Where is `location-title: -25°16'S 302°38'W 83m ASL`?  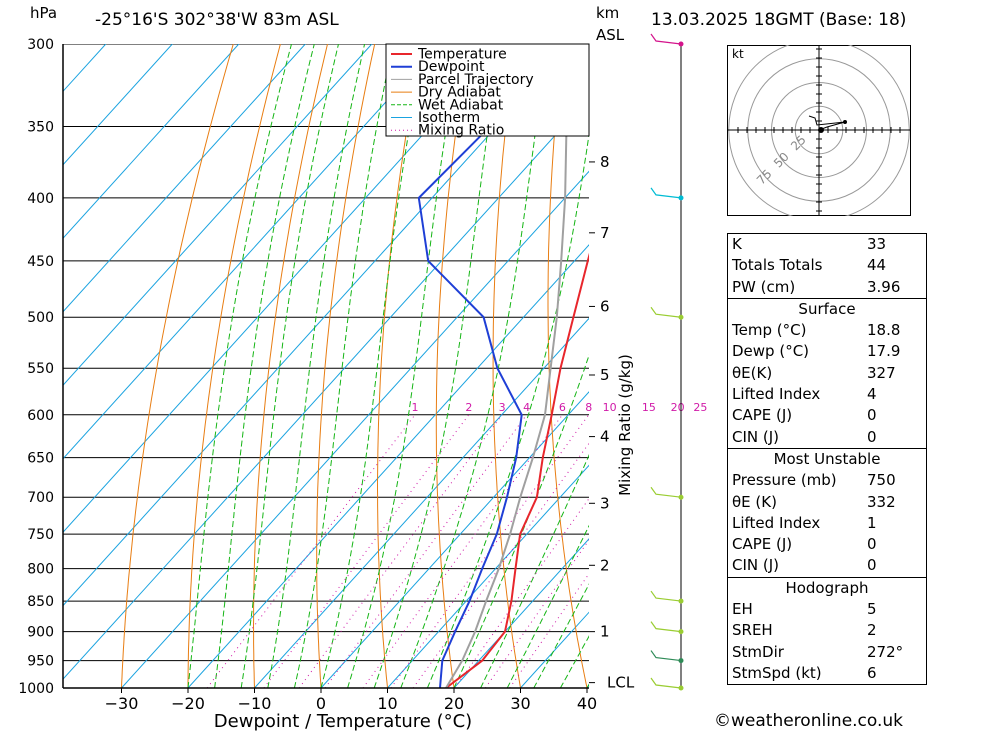 location-title: -25°16'S 302°38'W 83m ASL is located at coordinates (217, 20).